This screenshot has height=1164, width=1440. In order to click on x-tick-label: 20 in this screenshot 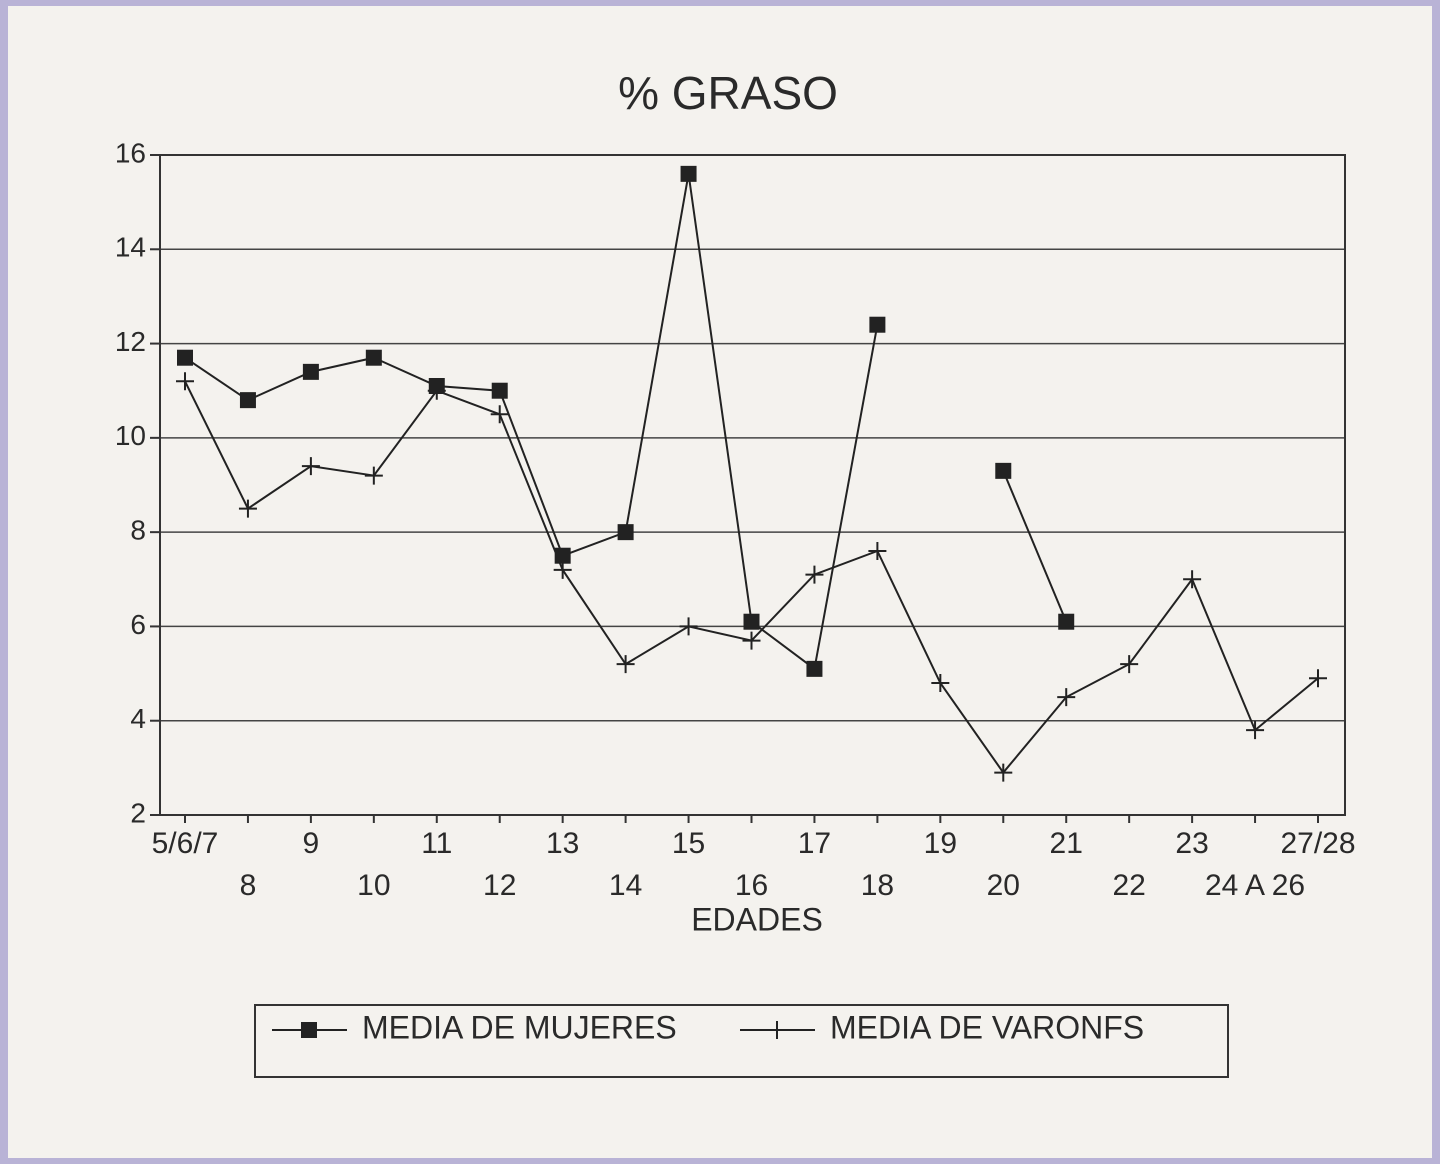, I will do `click(1003, 885)`.